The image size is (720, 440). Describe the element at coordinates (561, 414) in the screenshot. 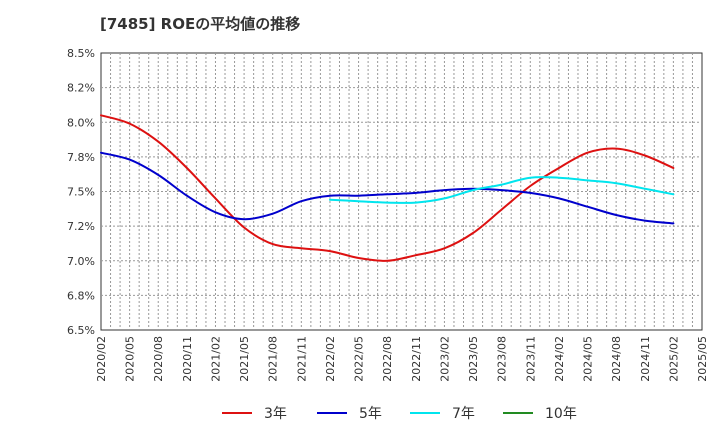

I see `legend-label-4: 10年` at that location.